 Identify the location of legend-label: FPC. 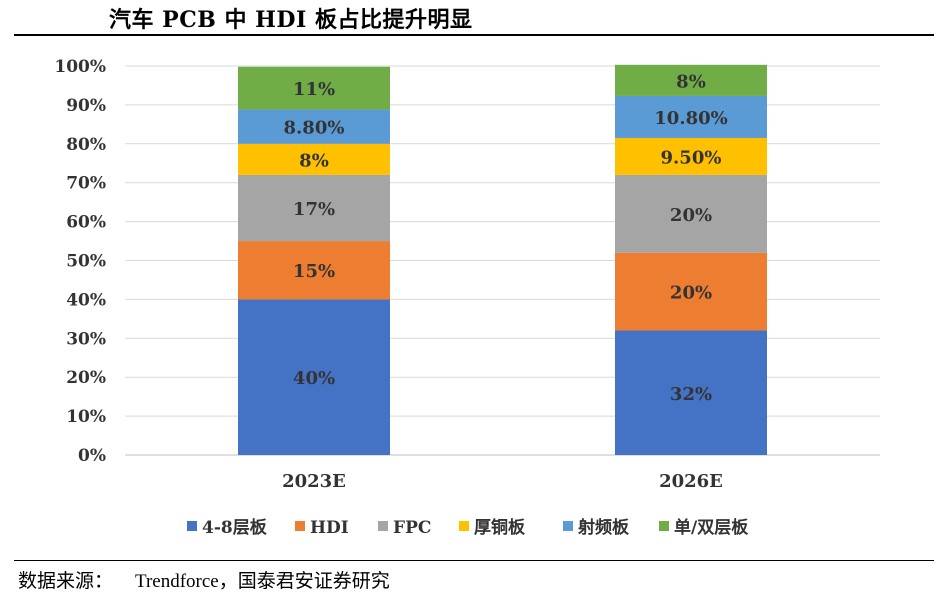
(412, 528).